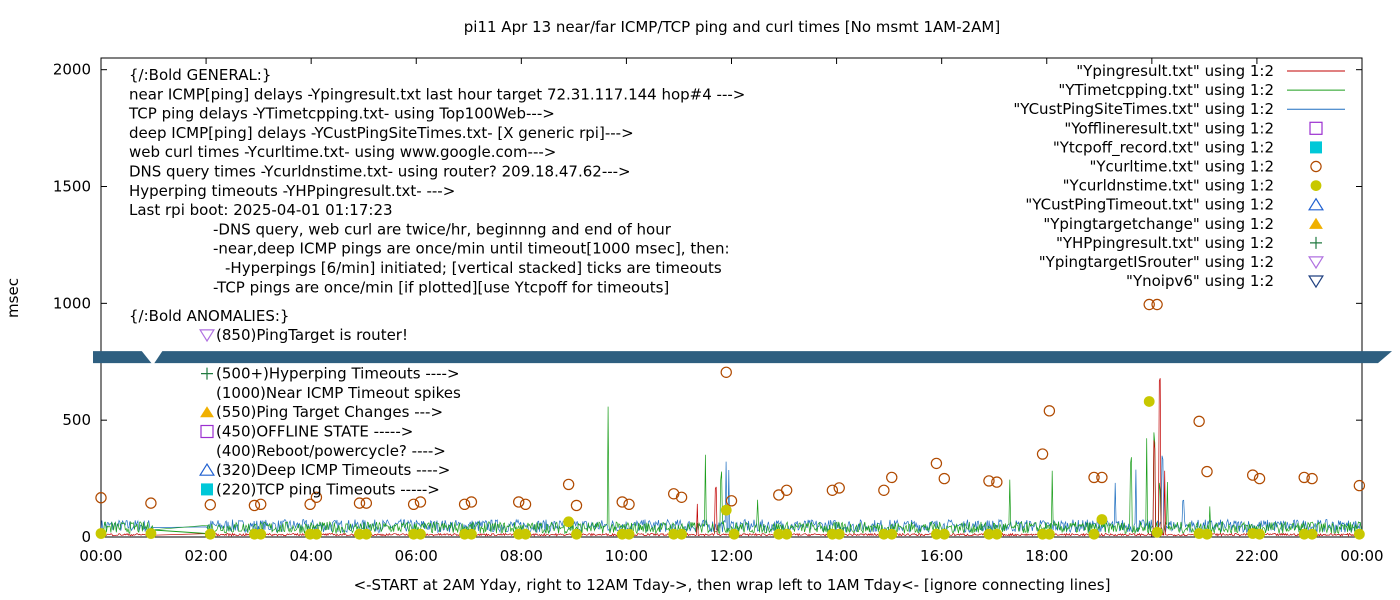  I want to click on x-tick-label: 22:00, so click(1256, 556).